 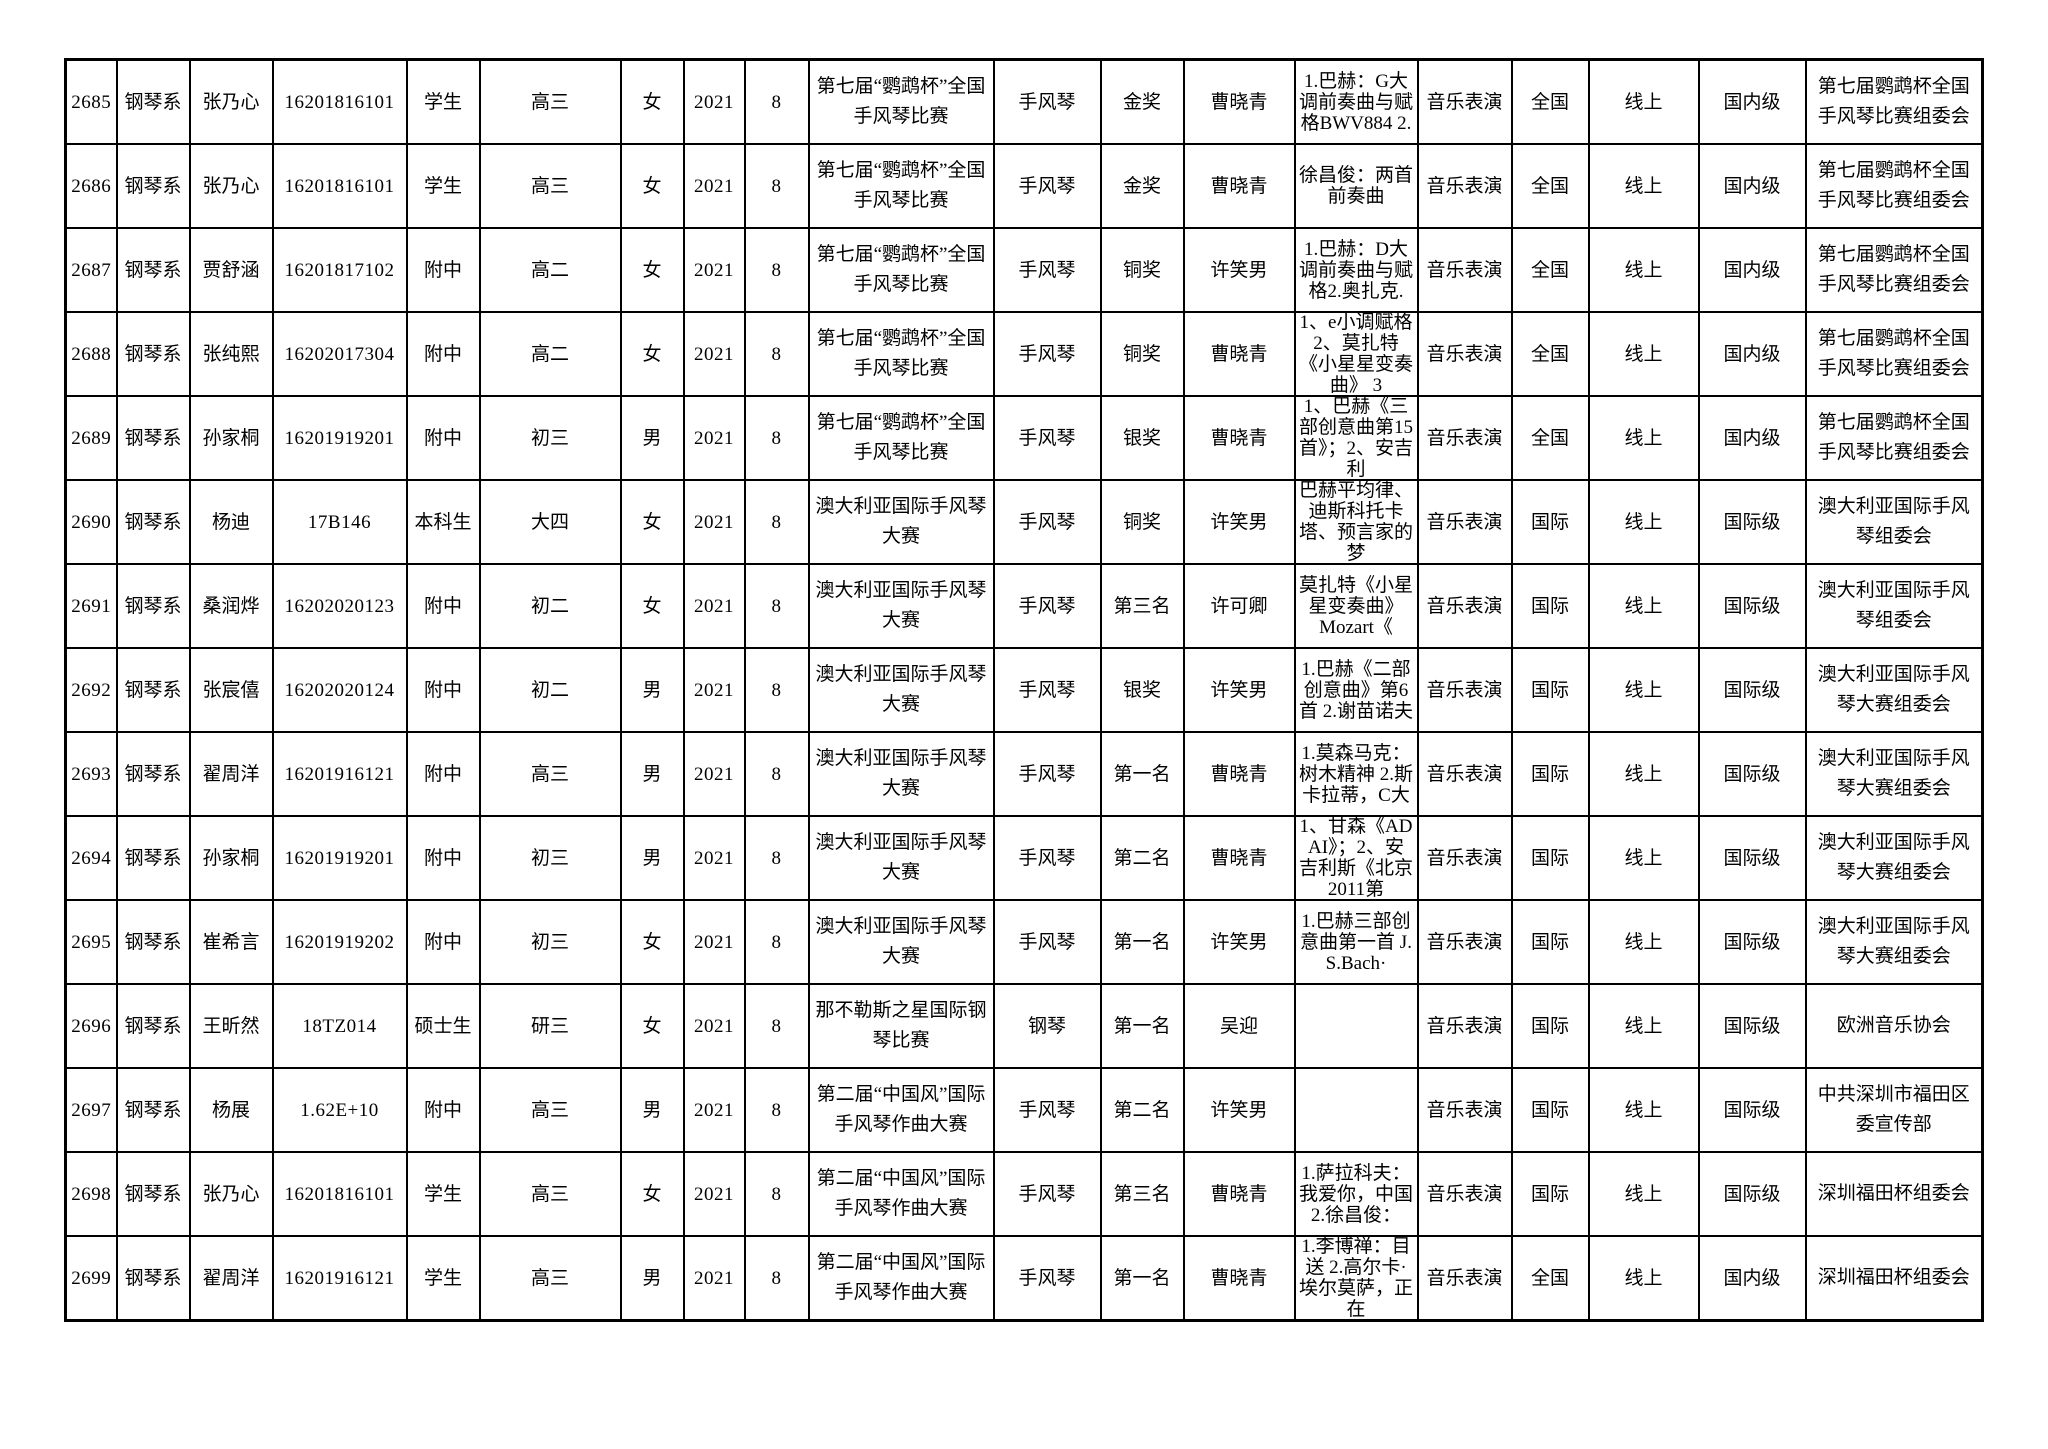 I want to click on cell-award: 第一名, so click(x=1142, y=1026).